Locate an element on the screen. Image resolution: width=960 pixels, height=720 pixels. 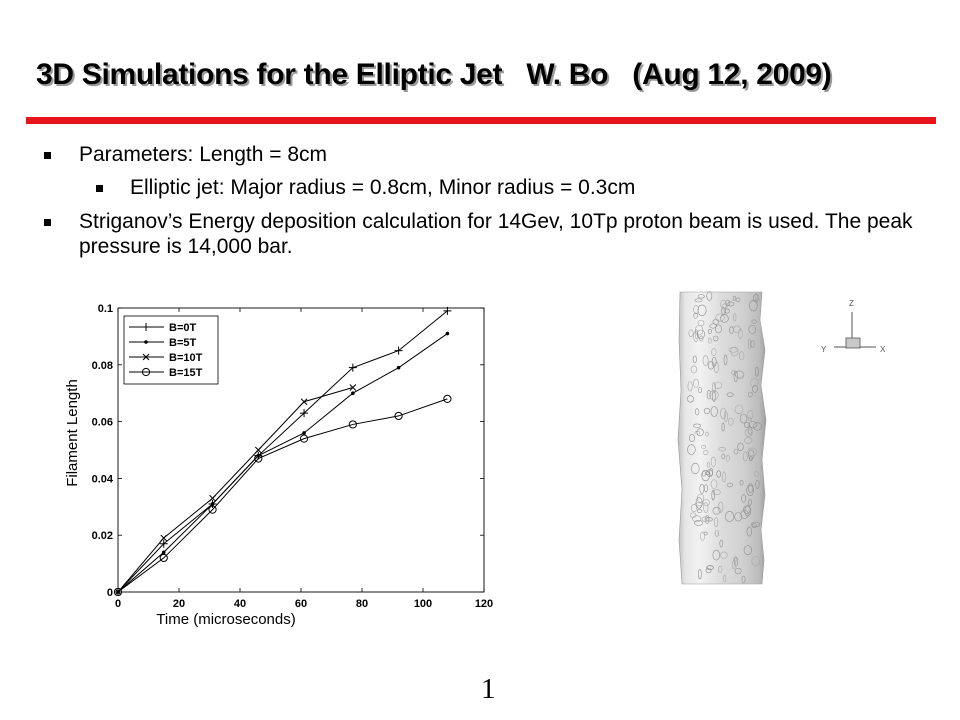
y-tick-label: 0.04 is located at coordinates (103, 479).